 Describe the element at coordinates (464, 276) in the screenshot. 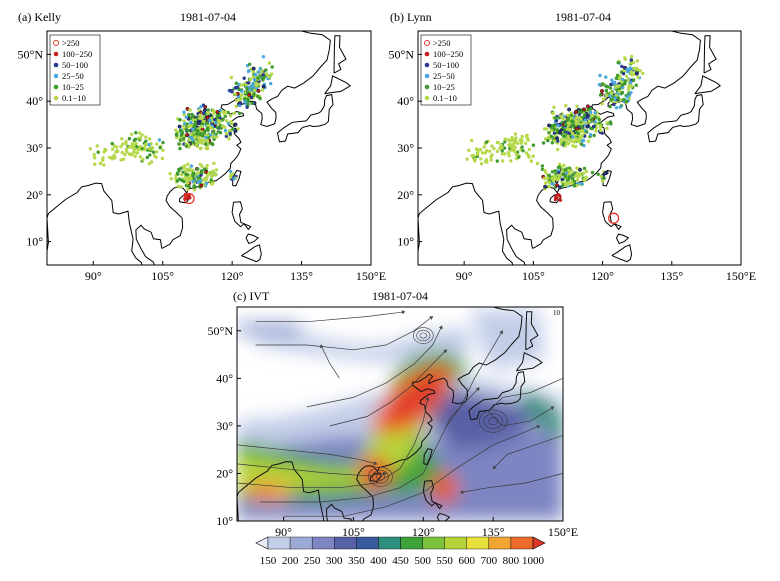

I see `x-tick-label: 90°` at that location.